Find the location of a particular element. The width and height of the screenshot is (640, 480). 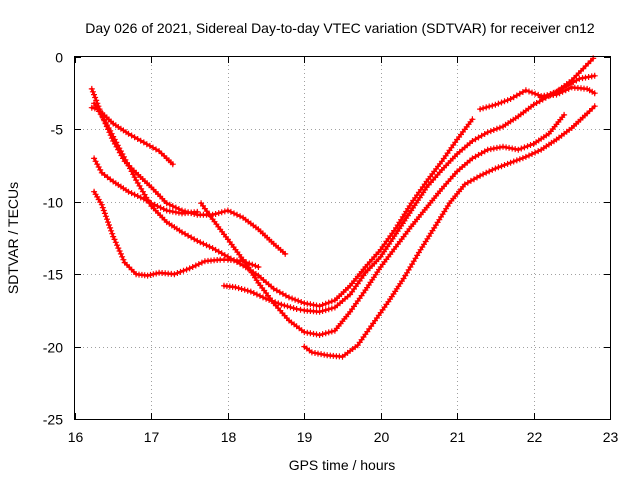

x-tick-label: 21 is located at coordinates (458, 437).